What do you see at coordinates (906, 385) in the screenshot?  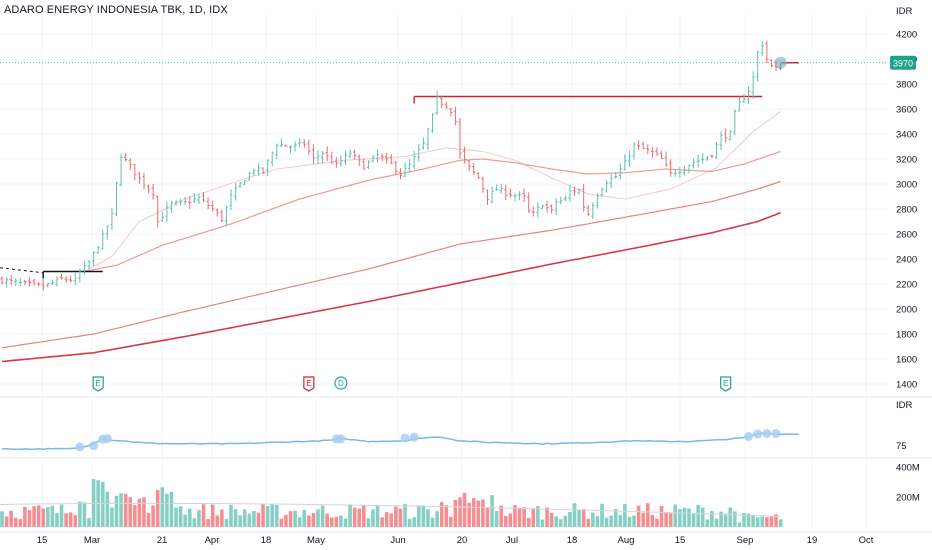 I see `price-tick-label: 1400` at bounding box center [906, 385].